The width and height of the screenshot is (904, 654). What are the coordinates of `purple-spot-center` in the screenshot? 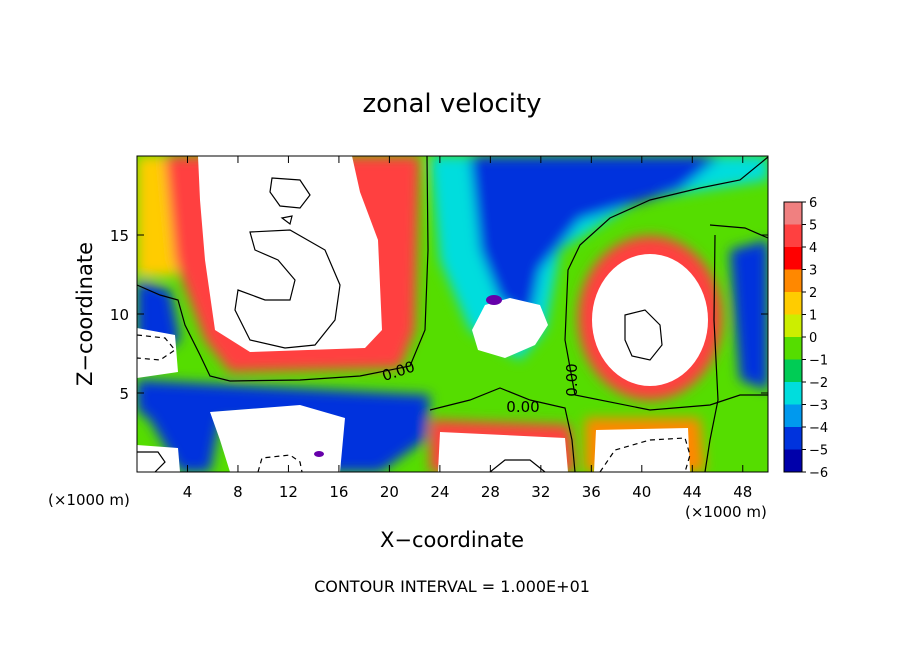 It's located at (494, 300).